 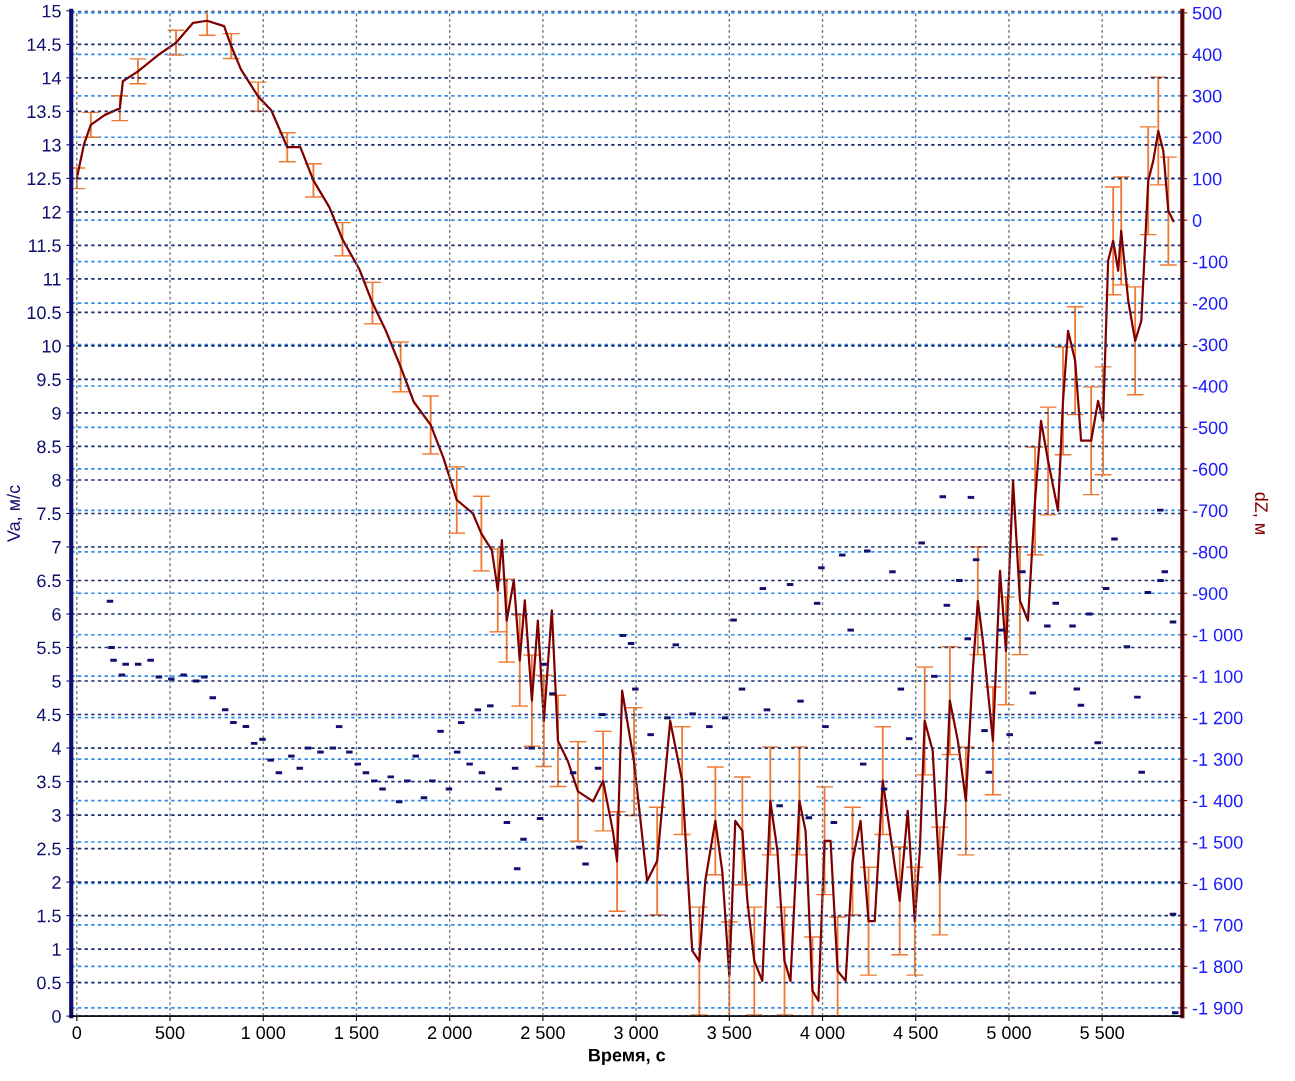 I want to click on y-tick-label: 6.5, so click(x=49, y=581).